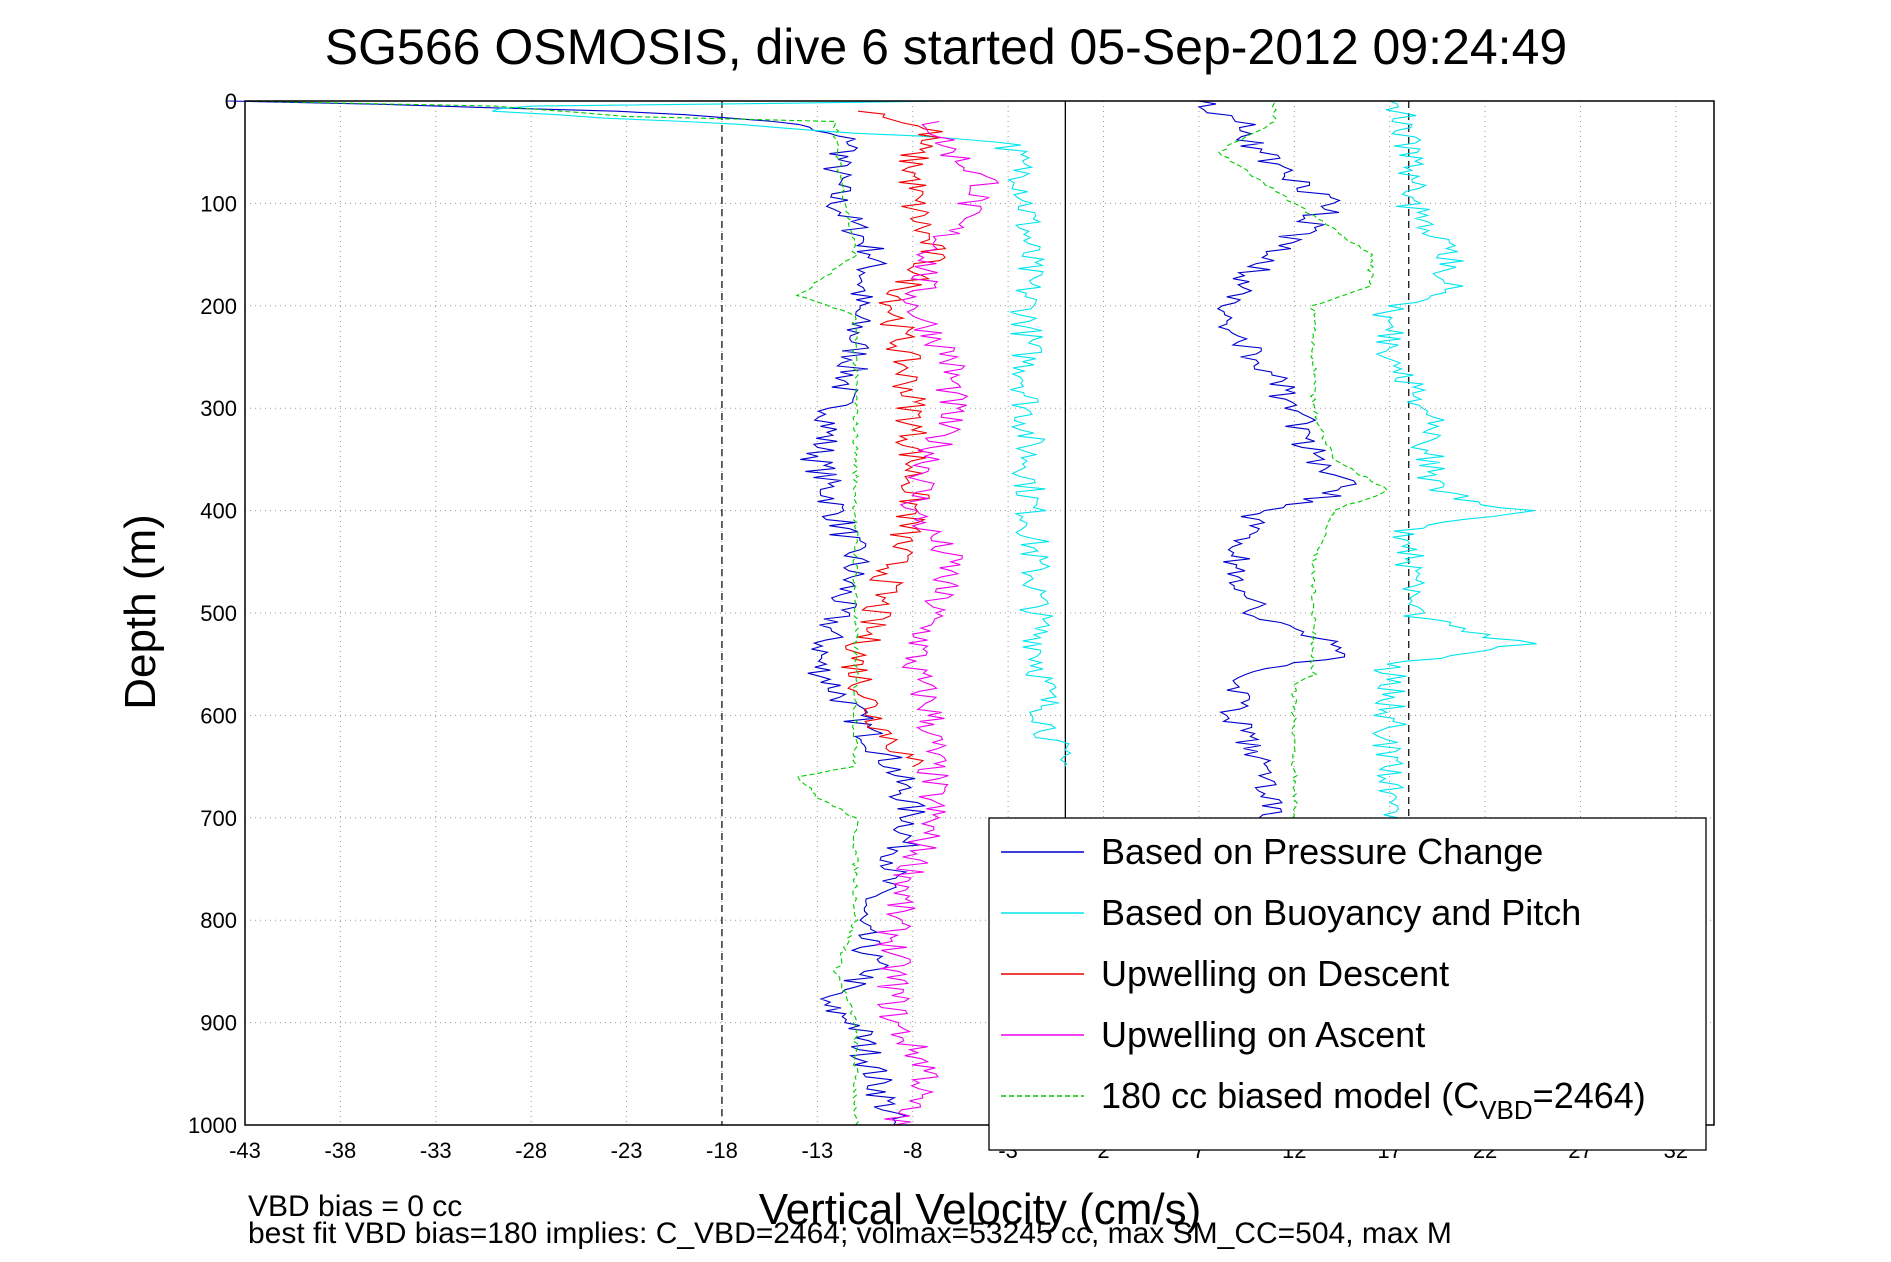  What do you see at coordinates (218, 203) in the screenshot?
I see `y-tick-label: 100` at bounding box center [218, 203].